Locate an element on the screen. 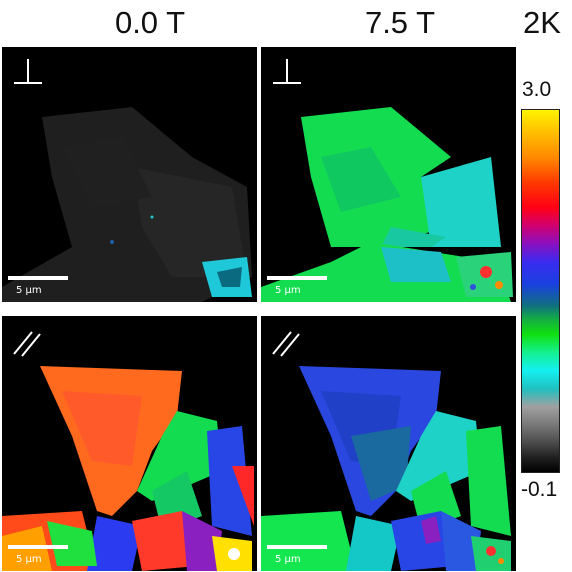 The width and height of the screenshot is (572, 572). map-image is located at coordinates (127, 204).